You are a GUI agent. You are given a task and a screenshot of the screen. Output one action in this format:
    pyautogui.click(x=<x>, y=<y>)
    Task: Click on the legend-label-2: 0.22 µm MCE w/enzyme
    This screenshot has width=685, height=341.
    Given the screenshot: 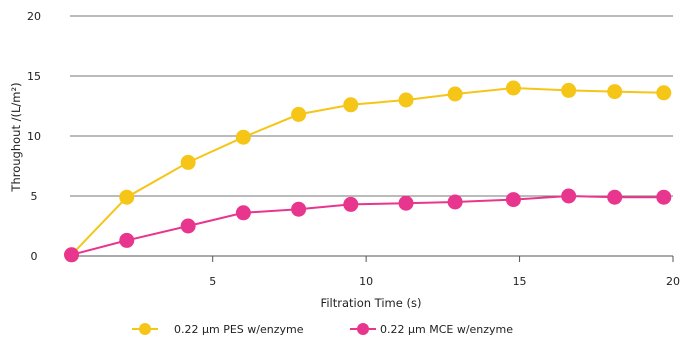 What is the action you would take?
    pyautogui.click(x=446, y=329)
    